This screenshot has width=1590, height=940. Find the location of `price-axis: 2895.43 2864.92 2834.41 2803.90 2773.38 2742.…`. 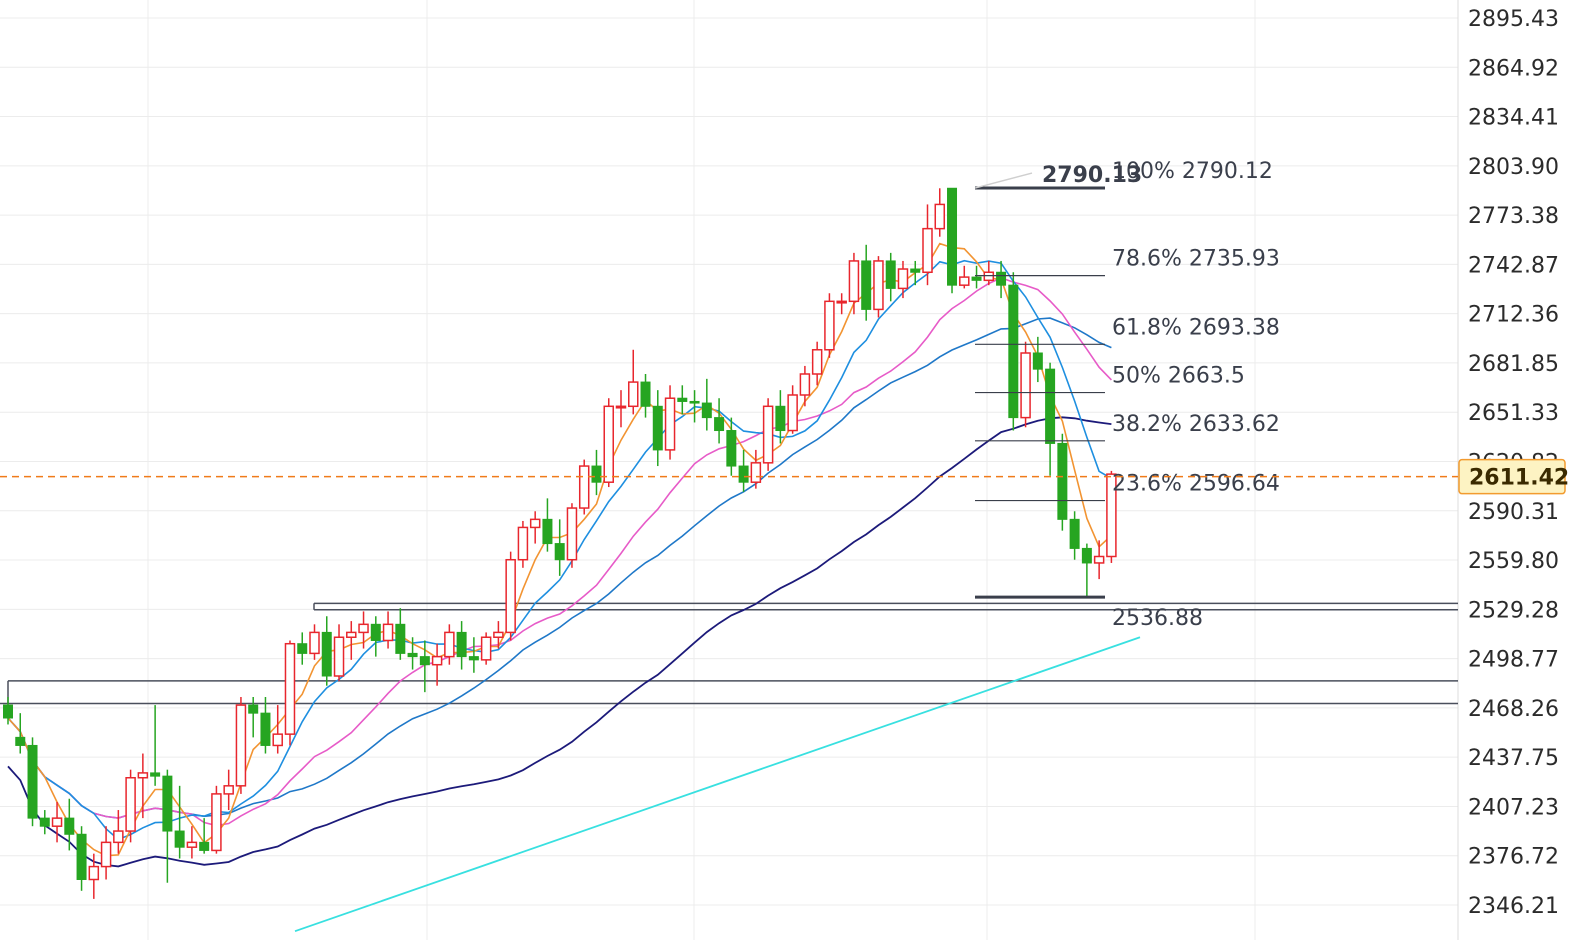

price-axis: 2895.43 2864.92 2834.41 2803.90 2773.38 2742.… is located at coordinates (1513, 463).